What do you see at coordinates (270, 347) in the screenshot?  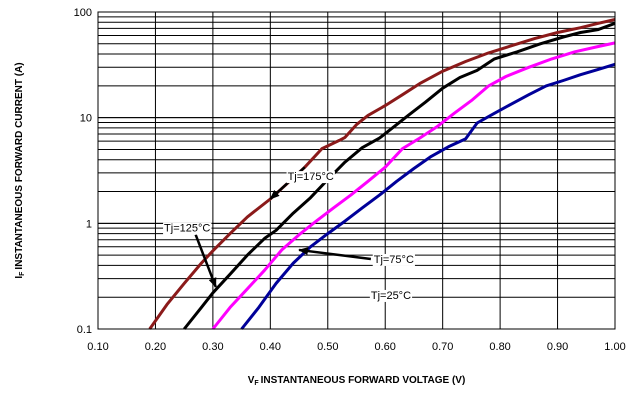 I see `x-tick-label: 0.40` at bounding box center [270, 347].